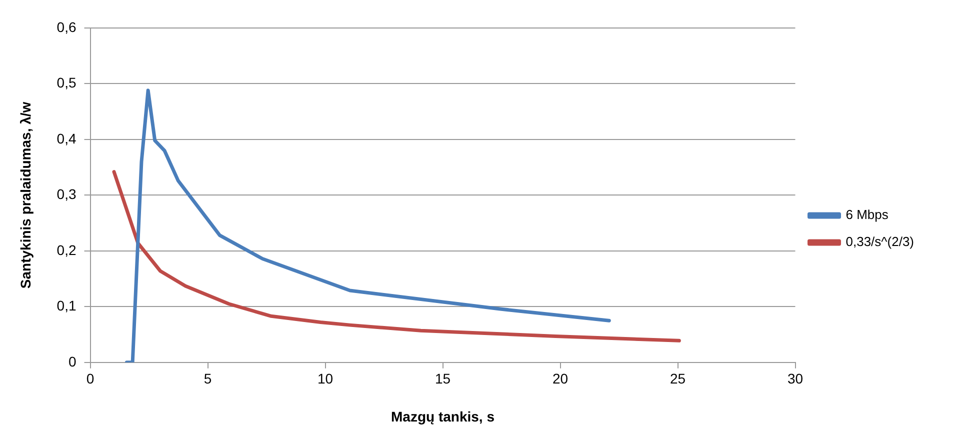 This screenshot has height=448, width=974. What do you see at coordinates (443, 416) in the screenshot?
I see `x-axis-title: Mazgų tankis, s` at bounding box center [443, 416].